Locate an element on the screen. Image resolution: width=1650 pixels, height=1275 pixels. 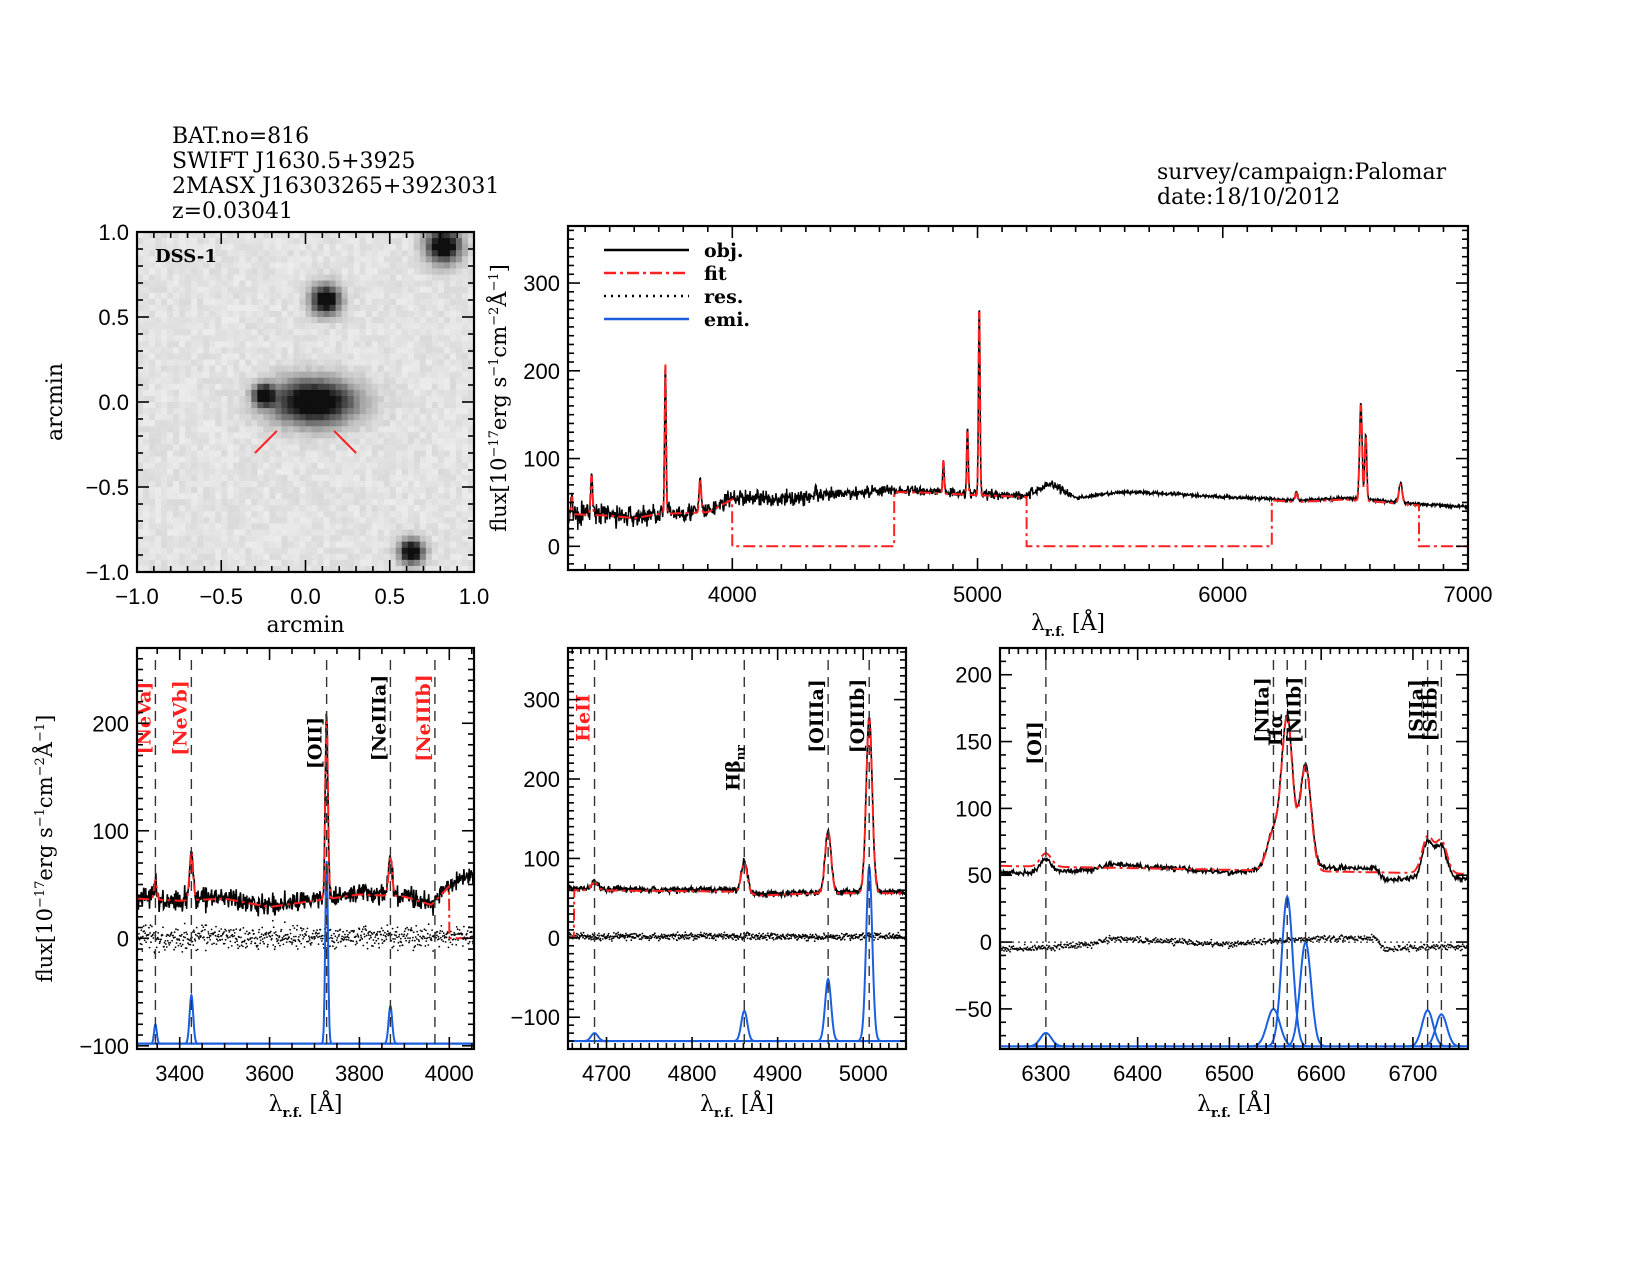
fit-line is located at coordinates (305, 828).